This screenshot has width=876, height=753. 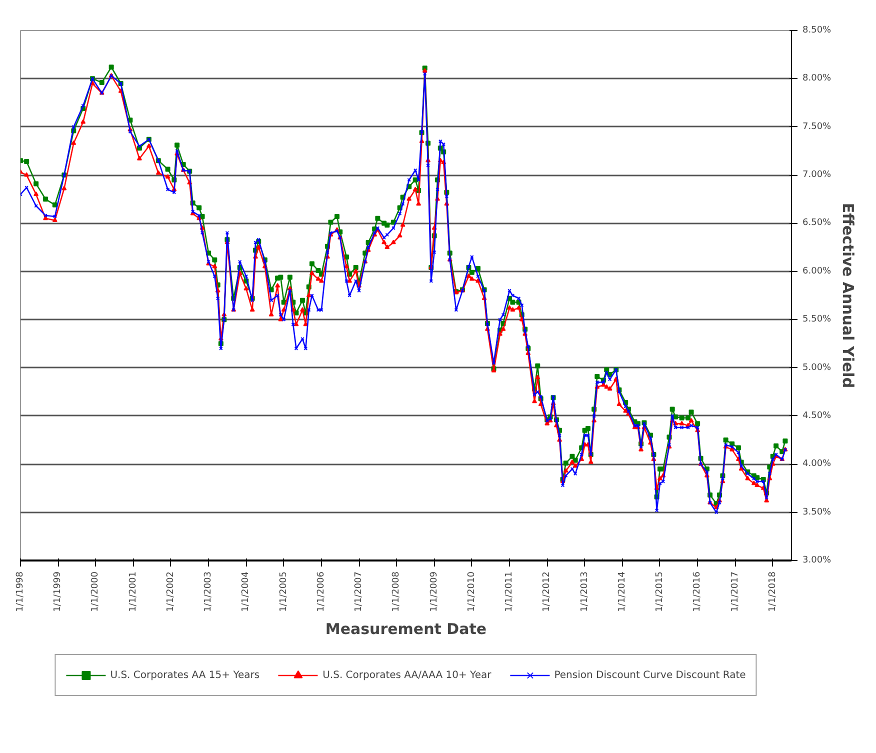 I want to click on x-tick-label: 1/1/2012, so click(x=547, y=592).